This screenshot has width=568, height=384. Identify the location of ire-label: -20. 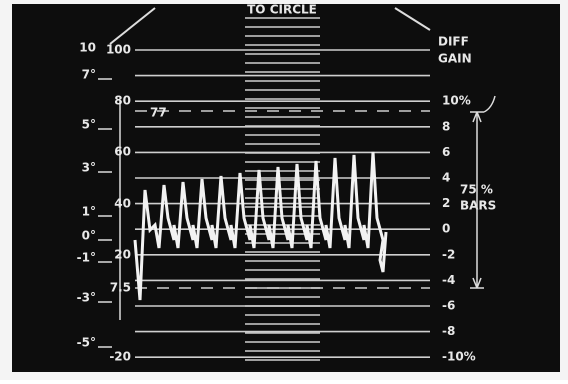
(120, 357).